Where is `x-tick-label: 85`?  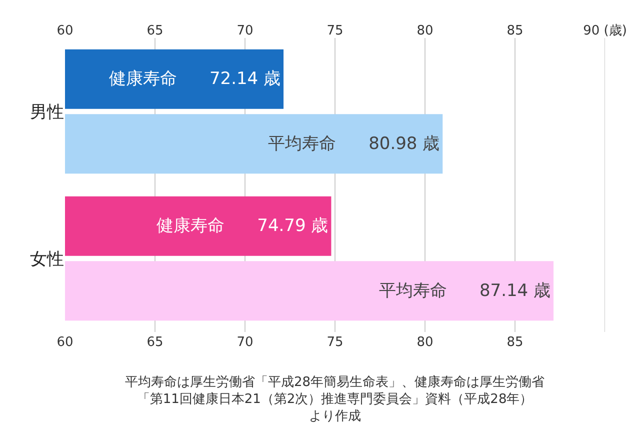 x-tick-label: 85 is located at coordinates (515, 342).